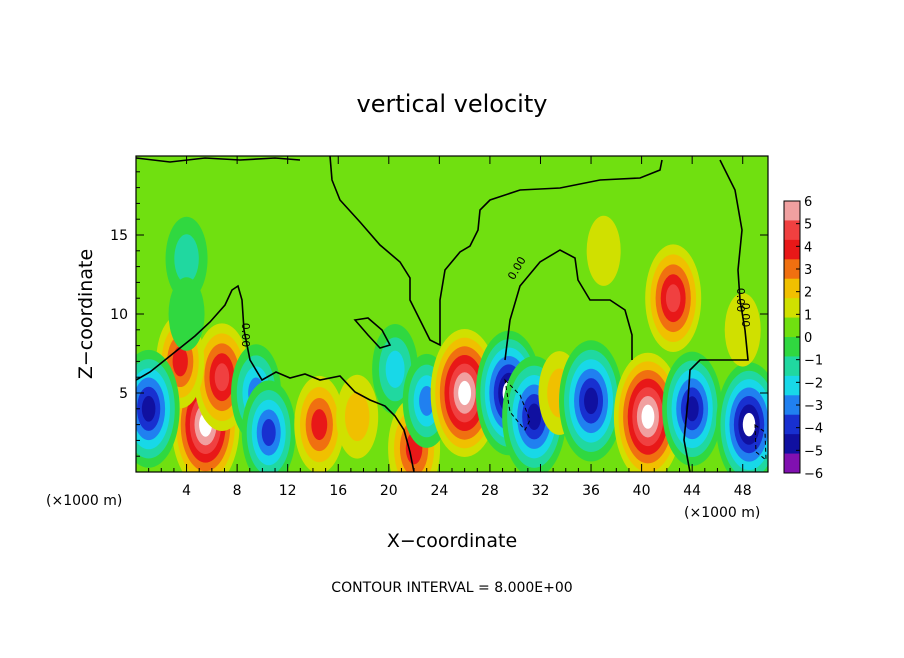 The width and height of the screenshot is (904, 658). What do you see at coordinates (288, 491) in the screenshot?
I see `x-tick-label: 12` at bounding box center [288, 491].